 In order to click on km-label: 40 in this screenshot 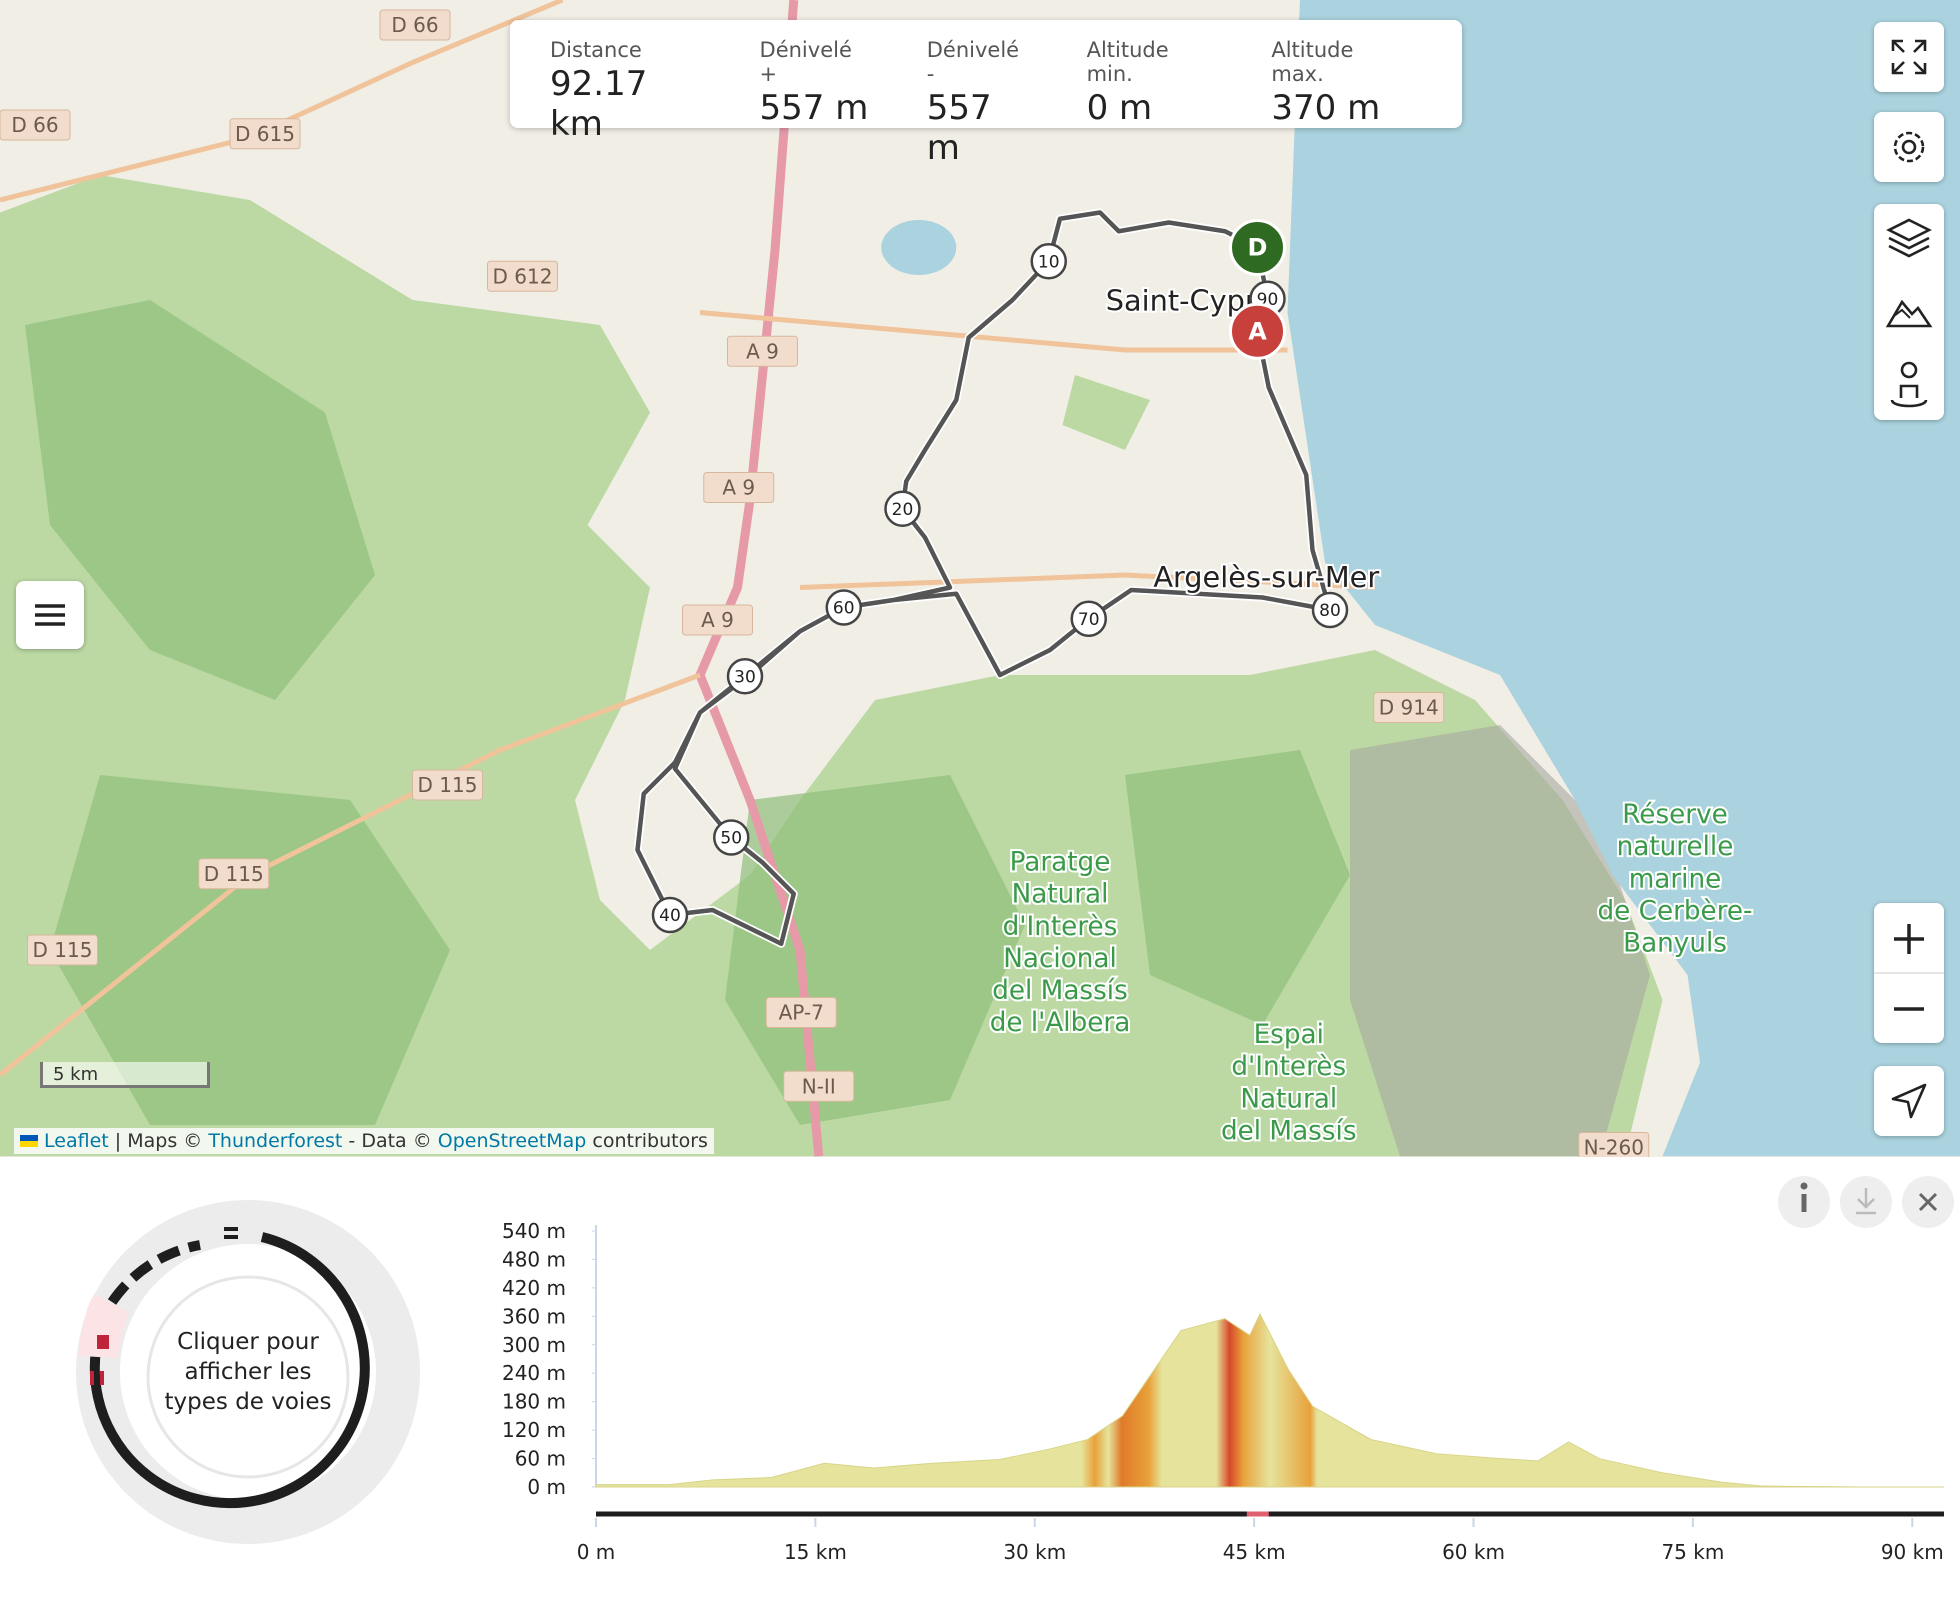, I will do `click(670, 916)`.